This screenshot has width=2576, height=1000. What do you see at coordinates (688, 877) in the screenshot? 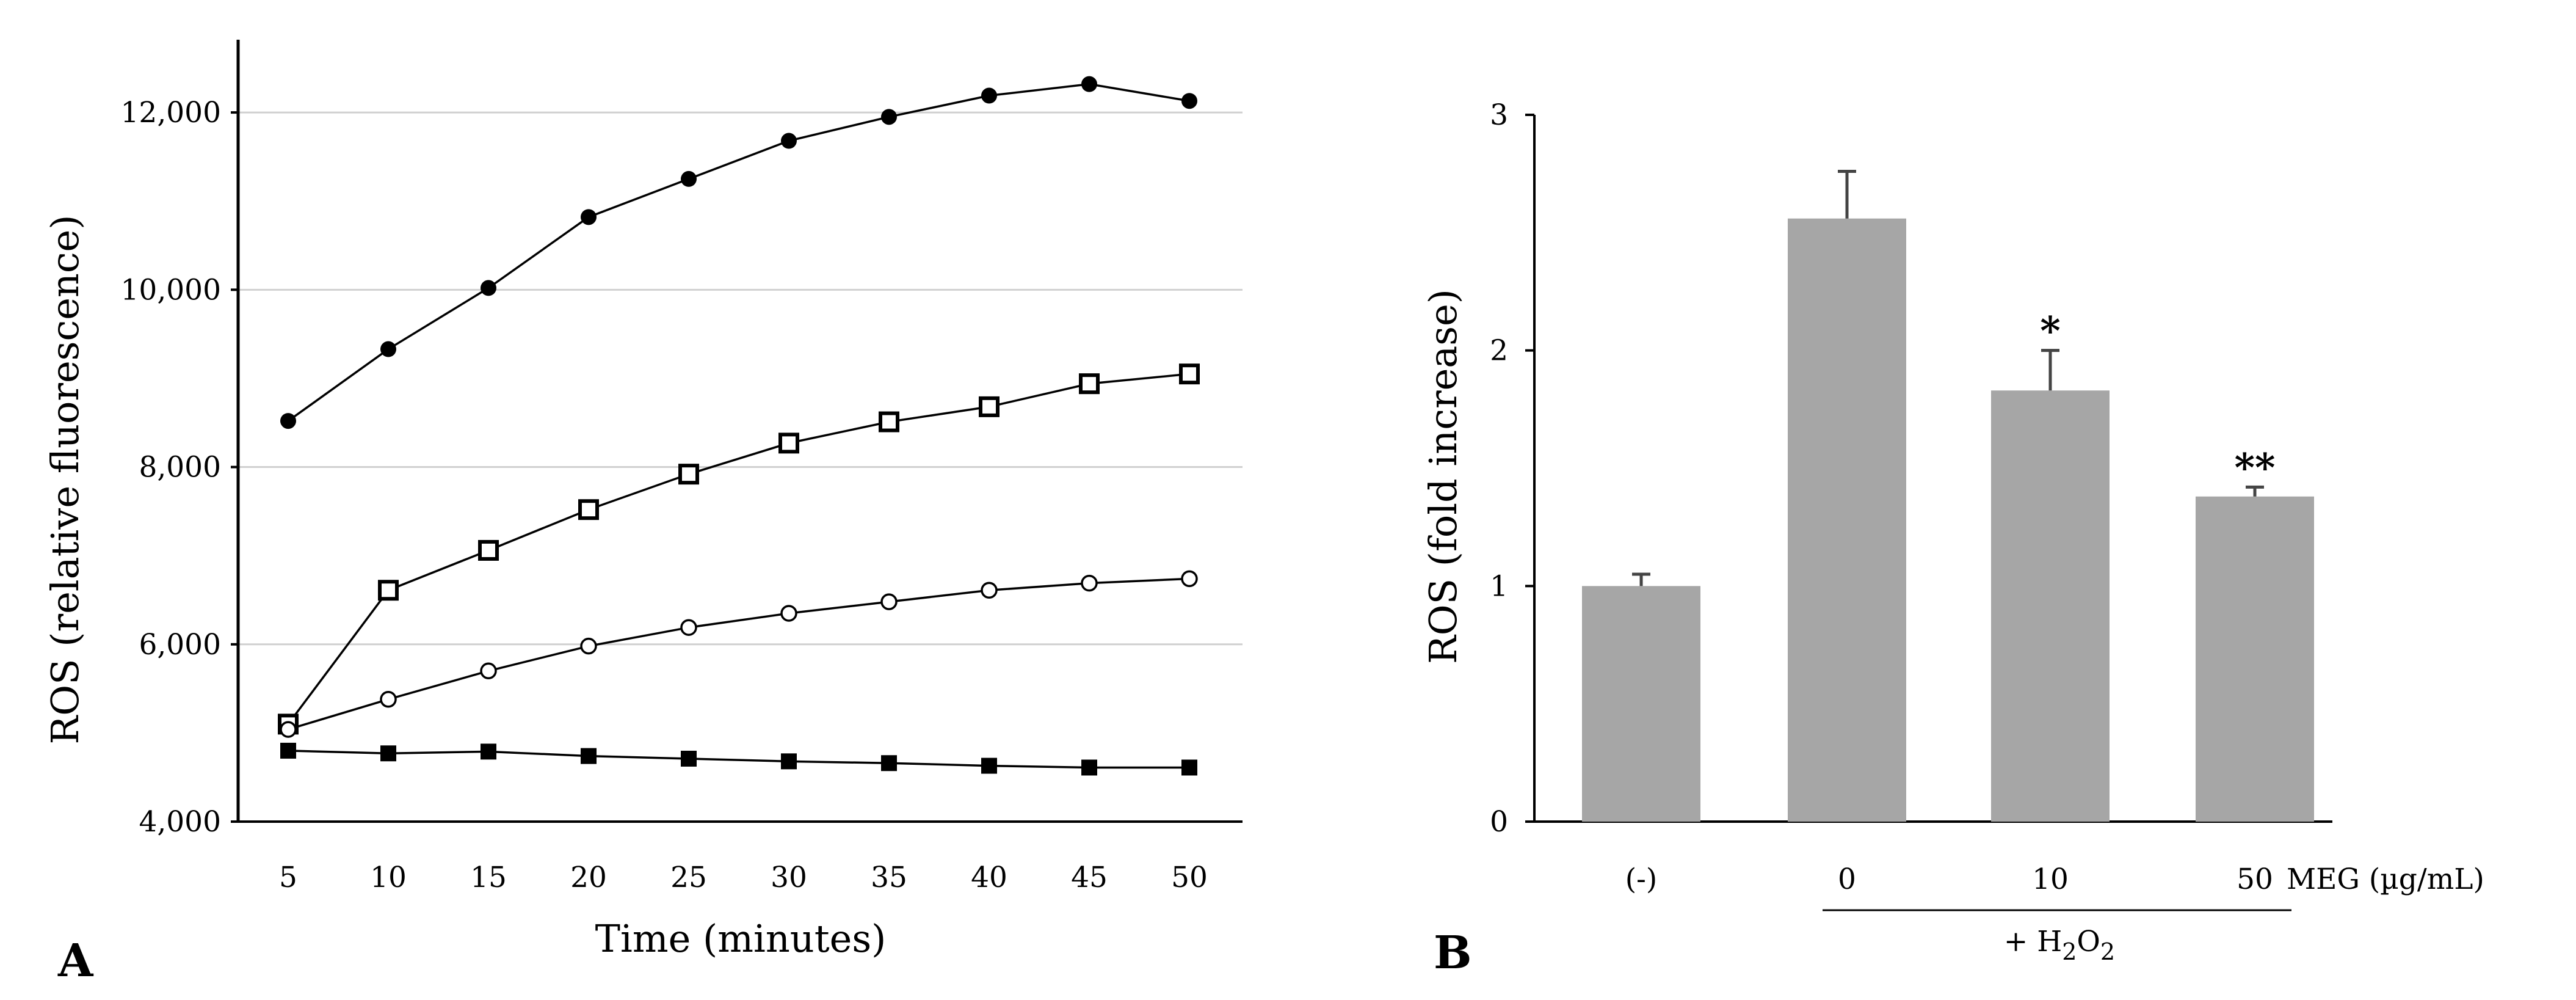
I see `panel-a-x-tick-label: 25` at bounding box center [688, 877].